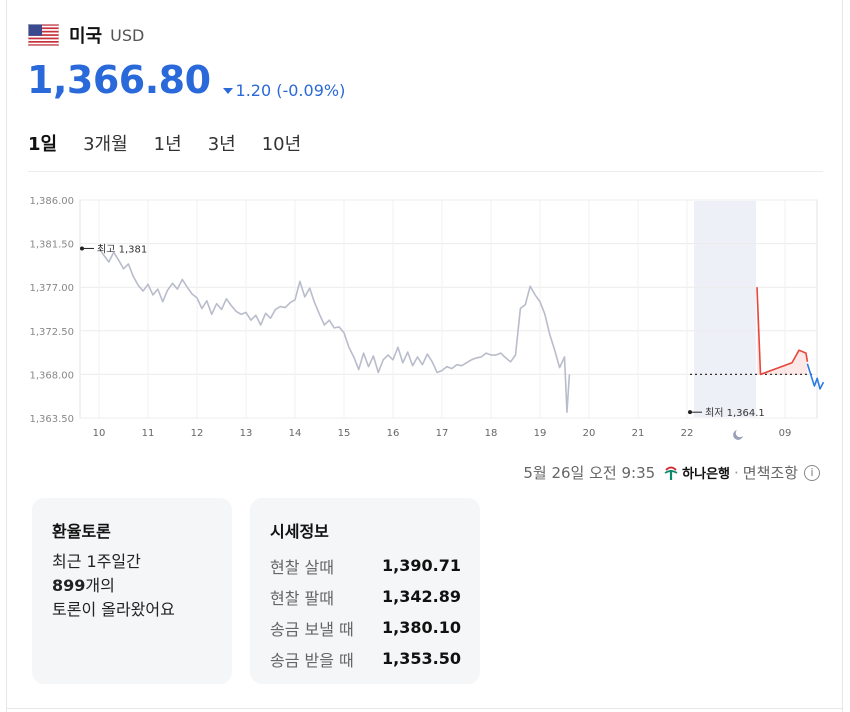  What do you see at coordinates (221, 144) in the screenshot?
I see `tab-3-years: 3년` at bounding box center [221, 144].